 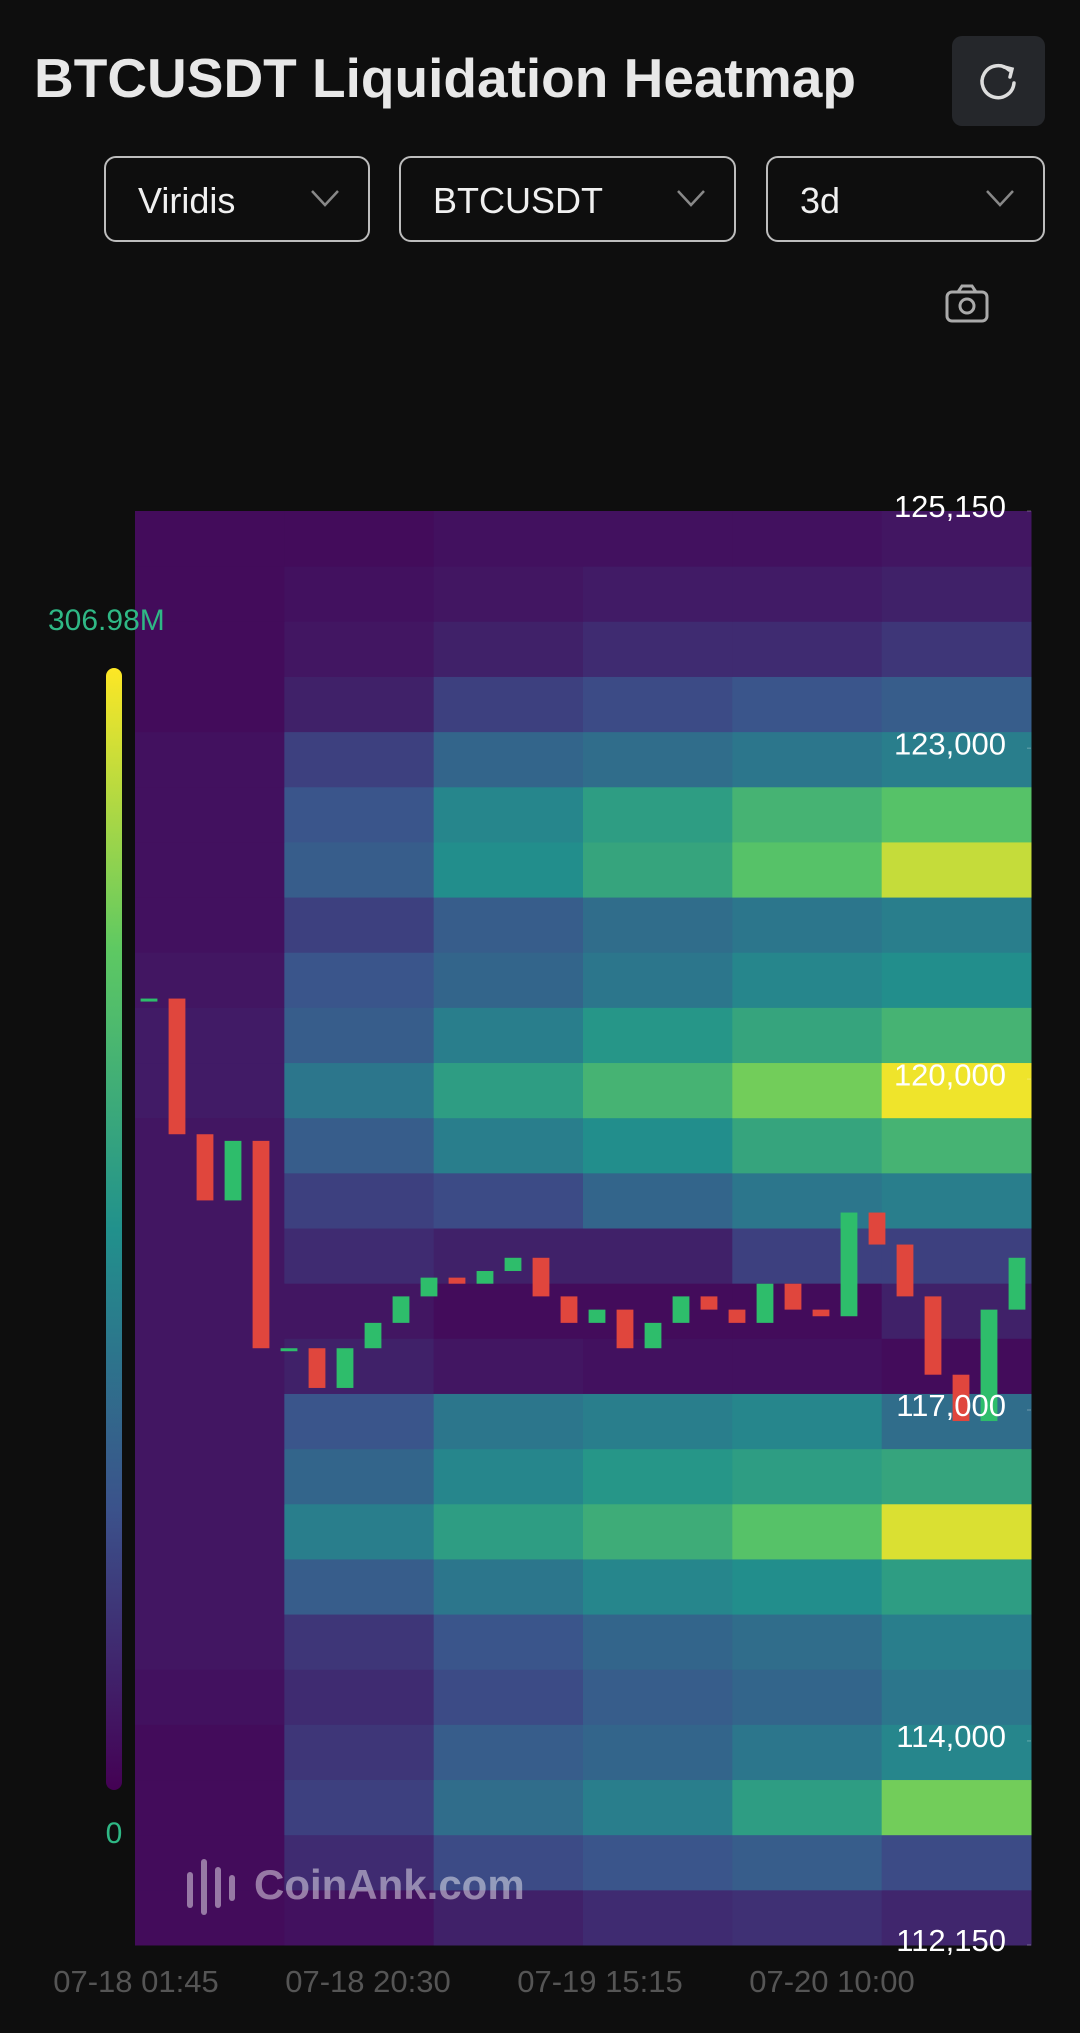 What do you see at coordinates (951, 1940) in the screenshot?
I see `y-tick-label: 112,150` at bounding box center [951, 1940].